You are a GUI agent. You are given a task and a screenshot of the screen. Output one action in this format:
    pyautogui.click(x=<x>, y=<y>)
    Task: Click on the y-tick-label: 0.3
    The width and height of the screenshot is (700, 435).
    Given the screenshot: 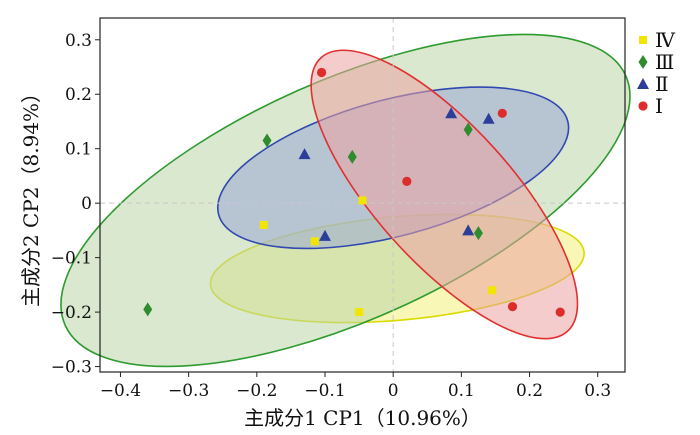 What is the action you would take?
    pyautogui.click(x=78, y=41)
    